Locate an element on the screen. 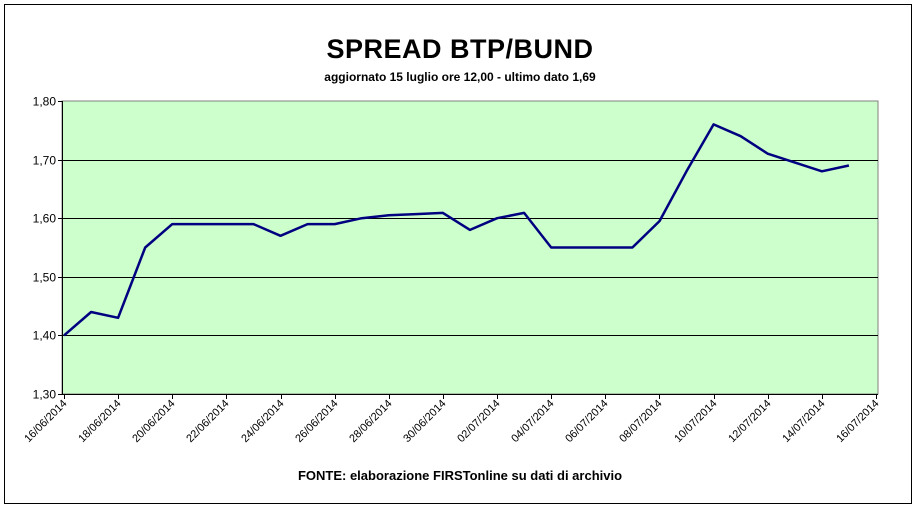  x-tick-label: 10/07/2014 is located at coordinates (695, 421).